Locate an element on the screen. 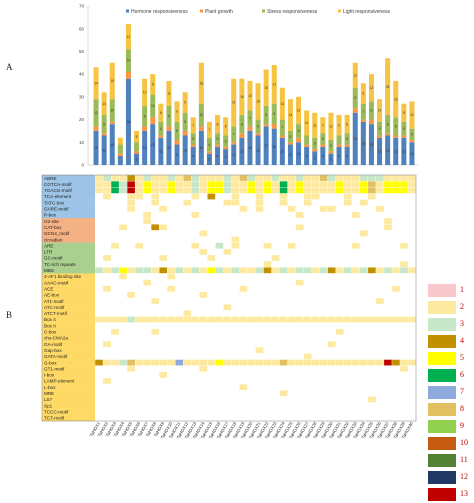  y-tick-label: 30 is located at coordinates (82, 96).